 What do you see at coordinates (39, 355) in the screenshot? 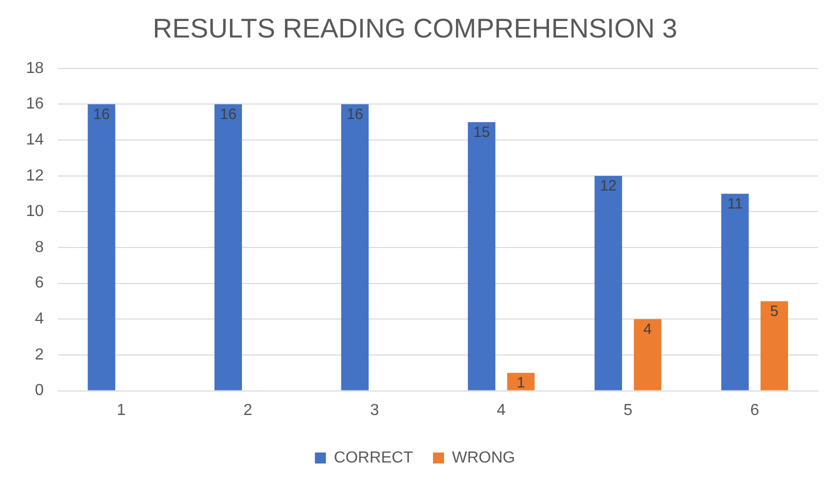
I see `y-tick-label: 2` at bounding box center [39, 355].